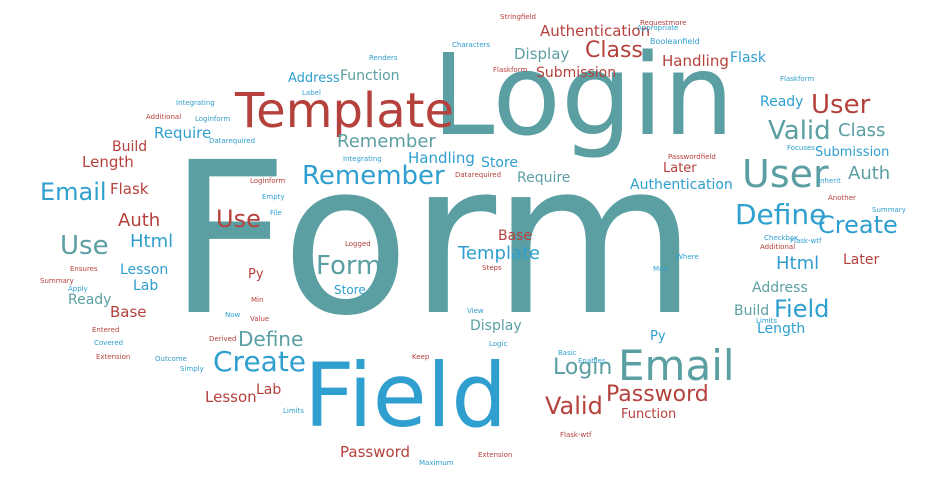 The width and height of the screenshot is (935, 478). I want to click on word: Inherit, so click(829, 181).